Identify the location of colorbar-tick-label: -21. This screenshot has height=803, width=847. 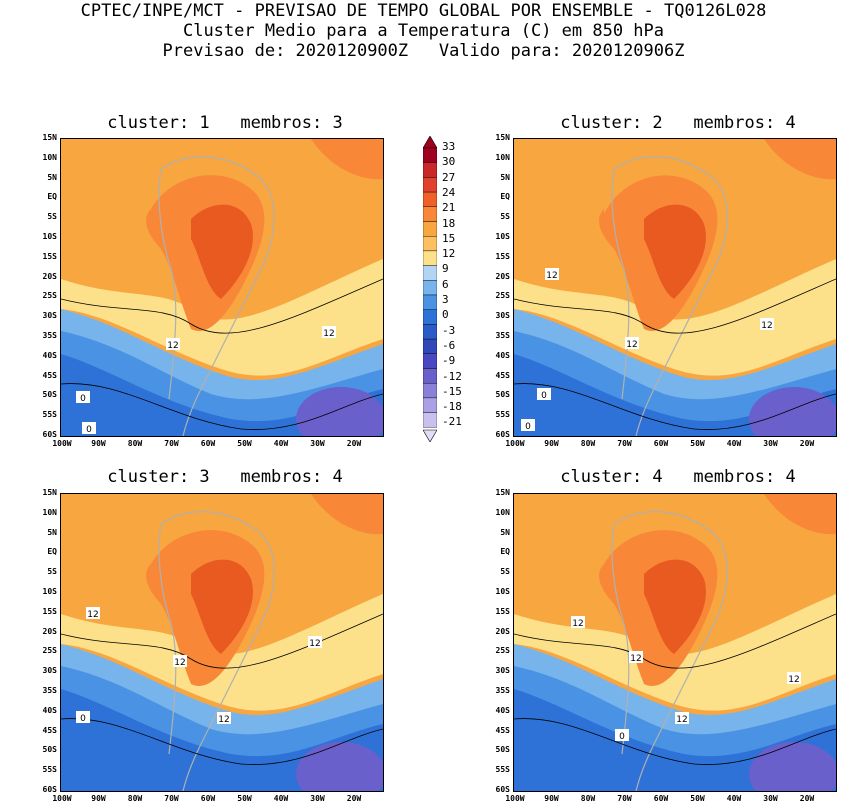
(452, 422).